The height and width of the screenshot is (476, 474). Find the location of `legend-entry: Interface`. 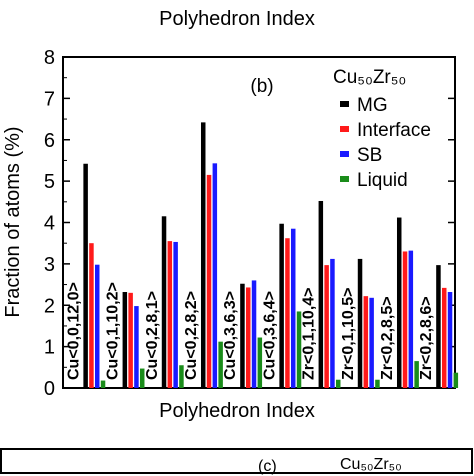

legend-entry: Interface is located at coordinates (394, 130).